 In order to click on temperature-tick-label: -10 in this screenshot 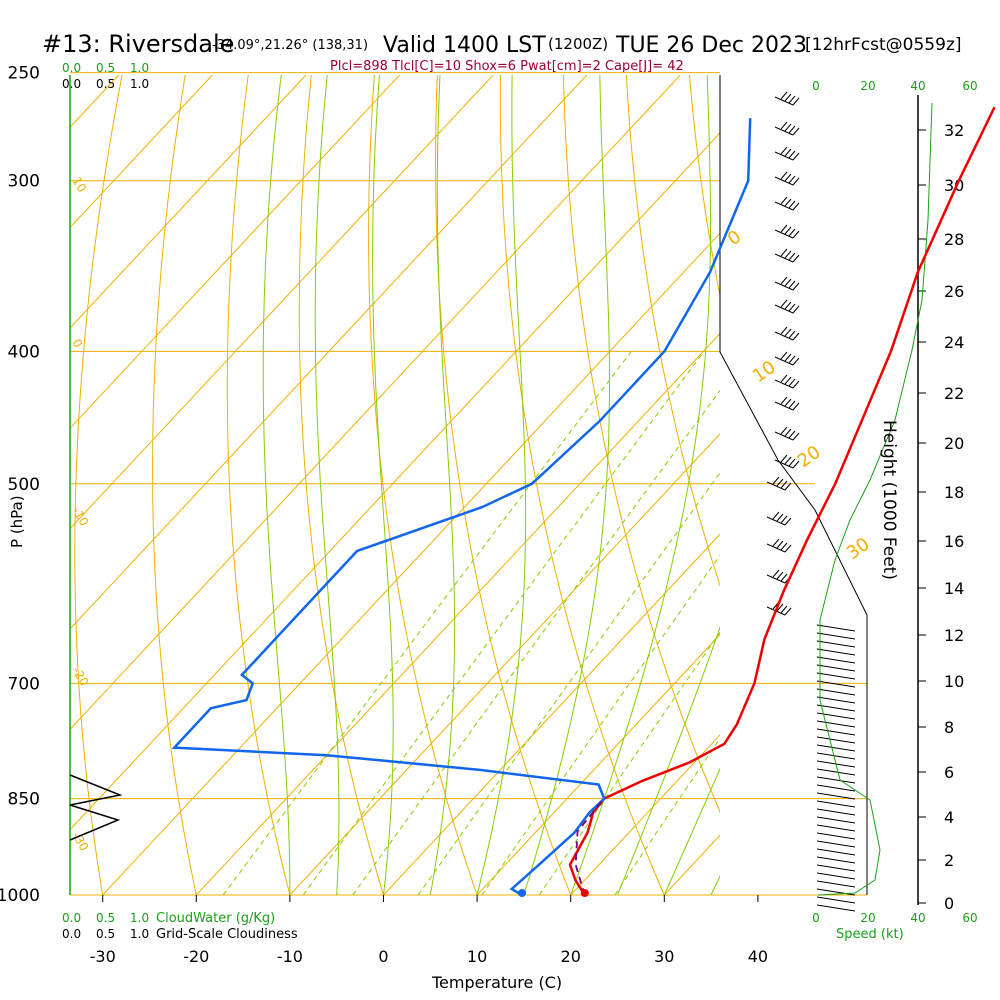, I will do `click(290, 956)`.